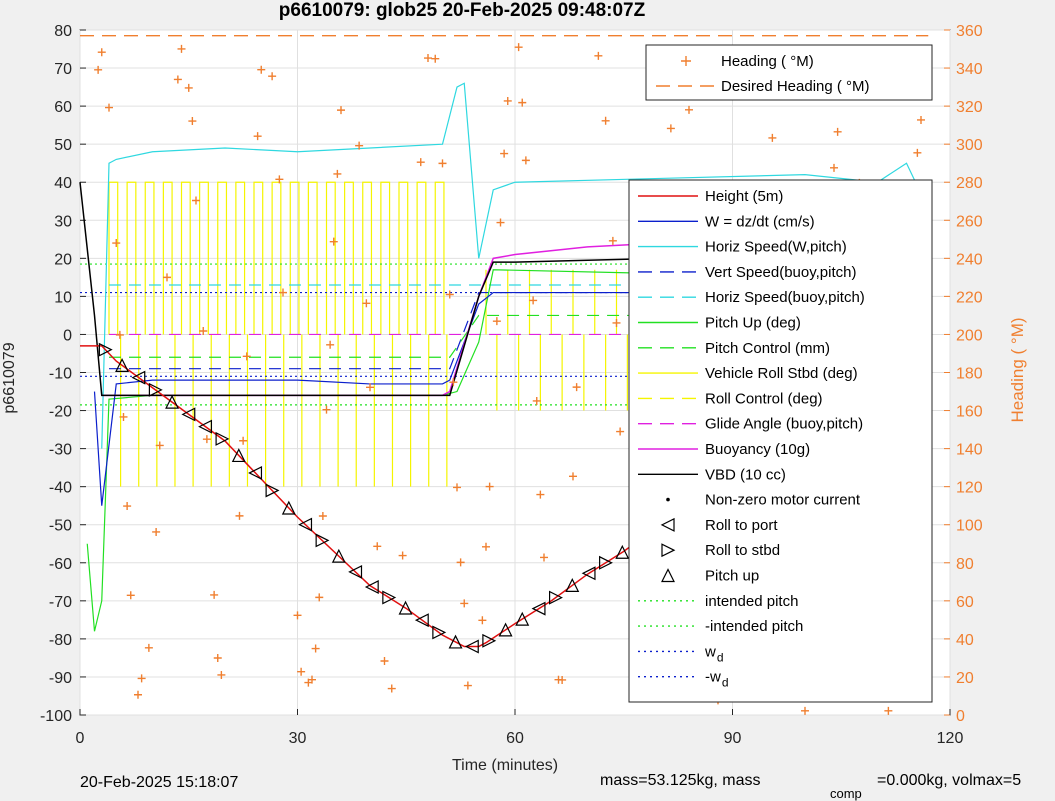 The width and height of the screenshot is (1055, 801). What do you see at coordinates (63, 69) in the screenshot?
I see `y-tick-label: 70` at bounding box center [63, 69].